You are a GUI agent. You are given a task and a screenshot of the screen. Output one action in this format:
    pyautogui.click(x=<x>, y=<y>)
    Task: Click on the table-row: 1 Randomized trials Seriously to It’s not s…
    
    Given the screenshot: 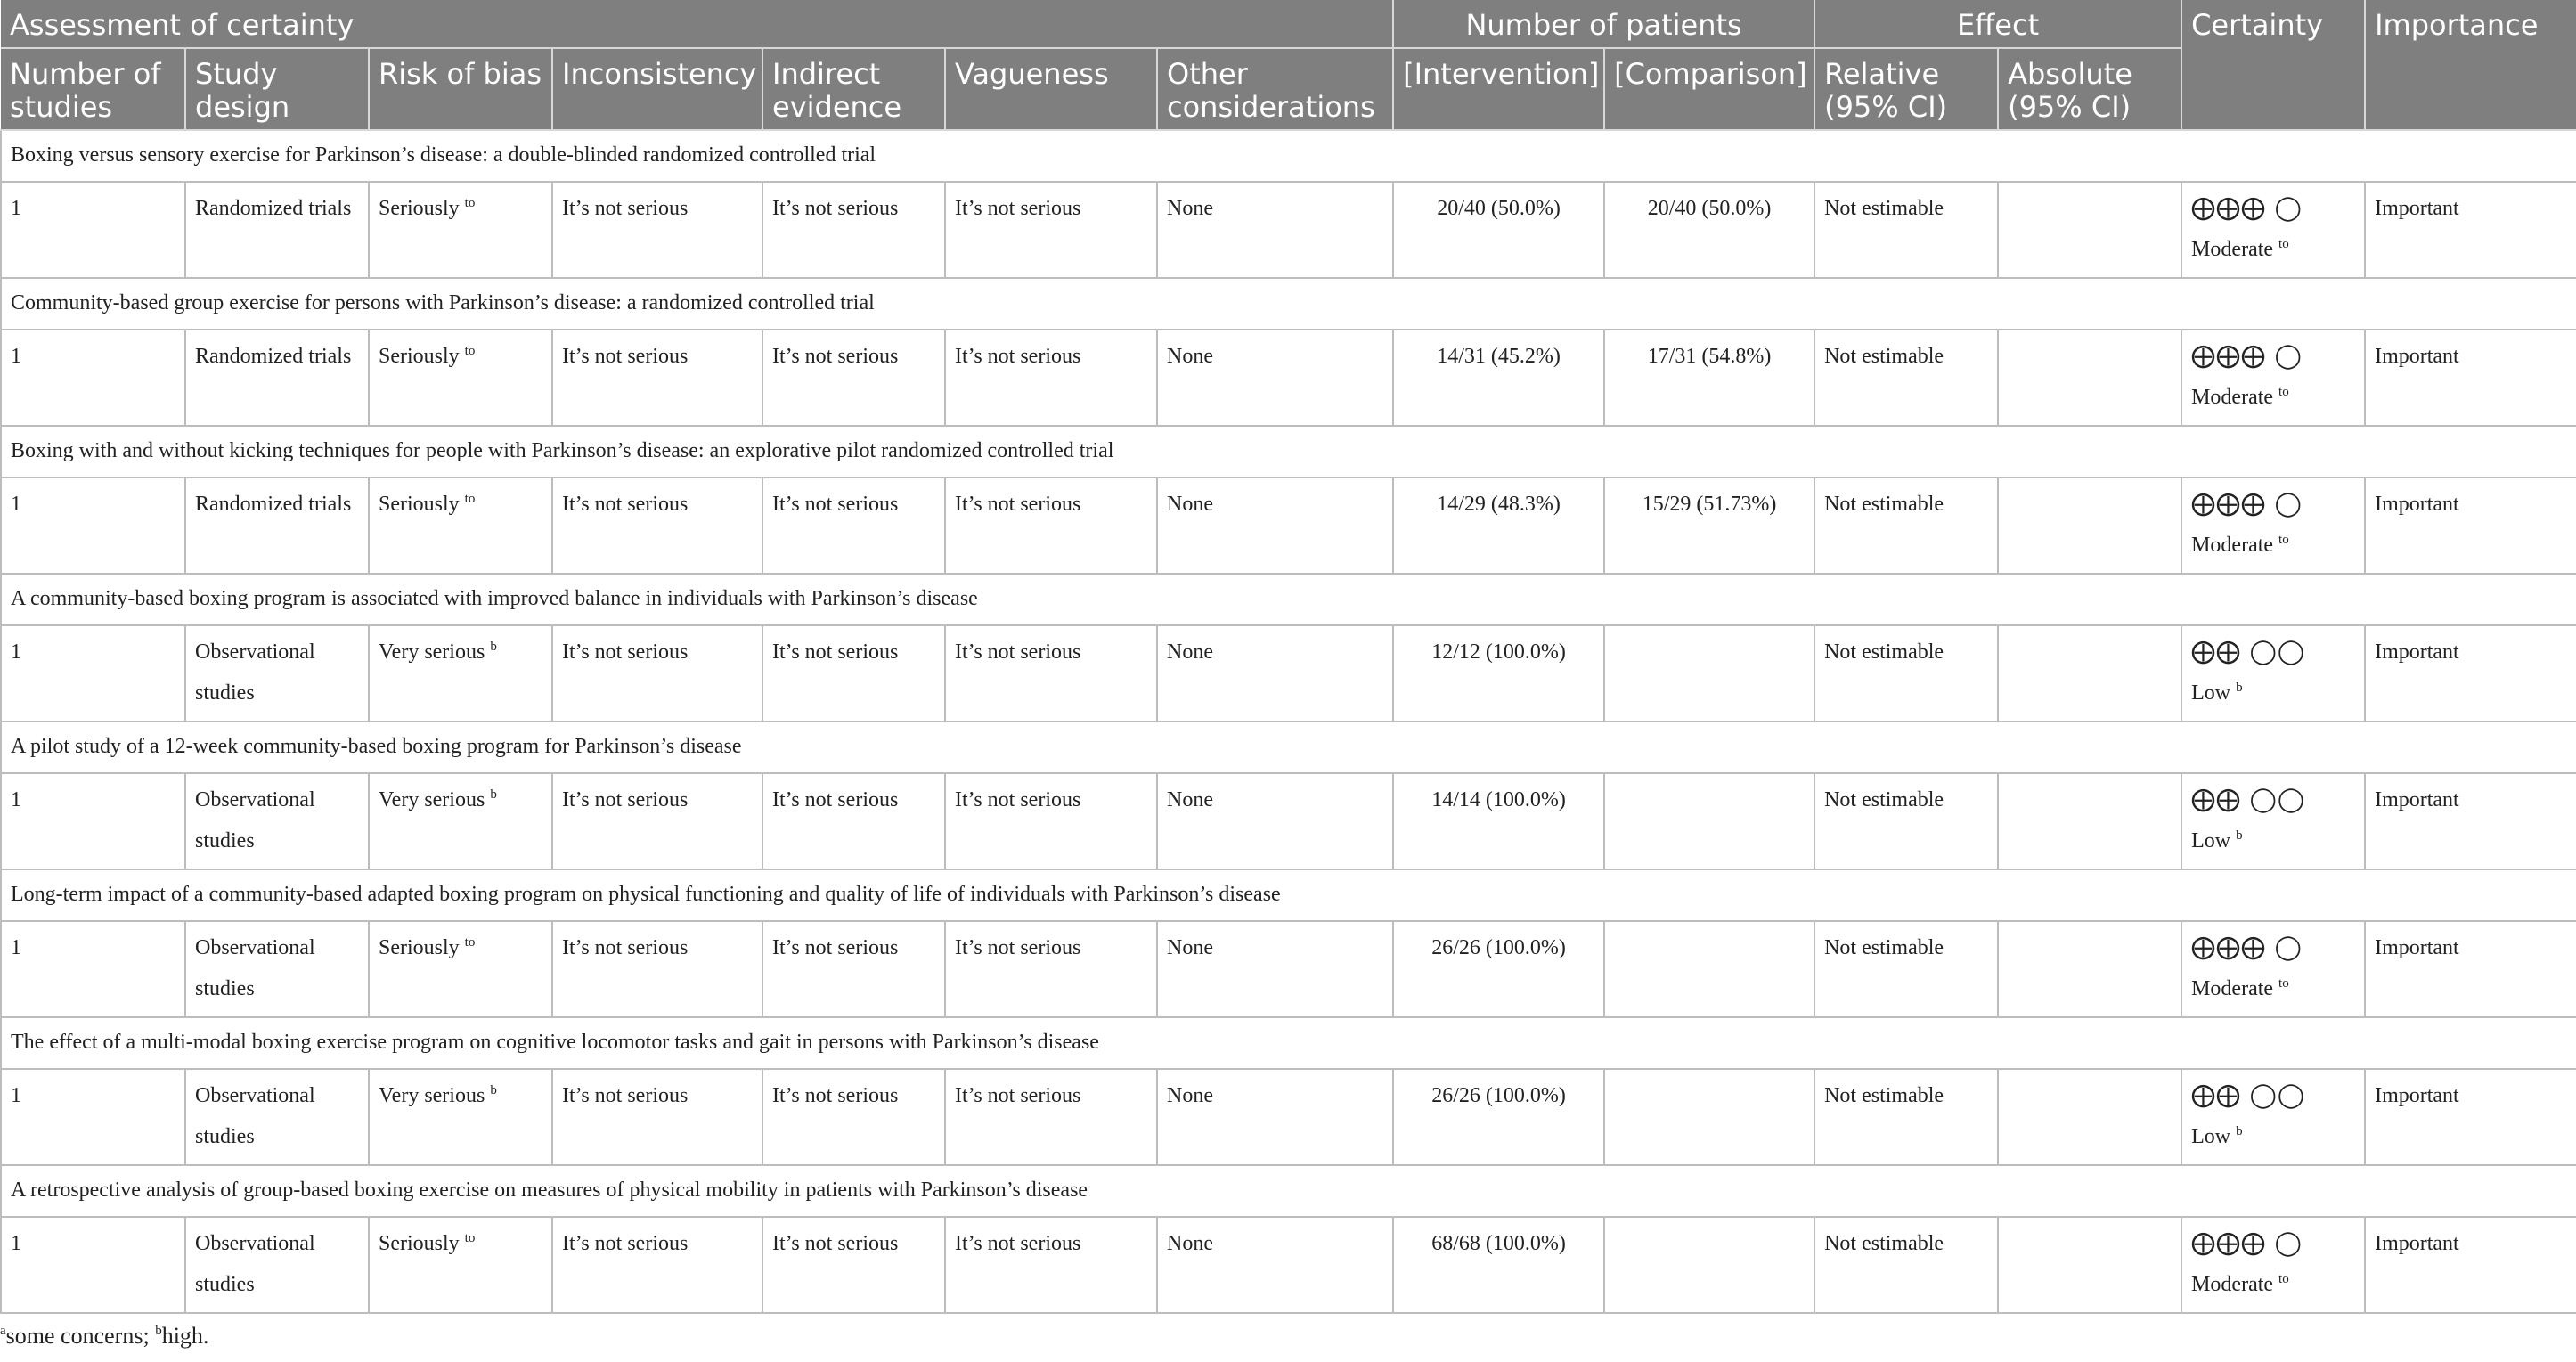 What is the action you would take?
    pyautogui.click(x=1288, y=378)
    